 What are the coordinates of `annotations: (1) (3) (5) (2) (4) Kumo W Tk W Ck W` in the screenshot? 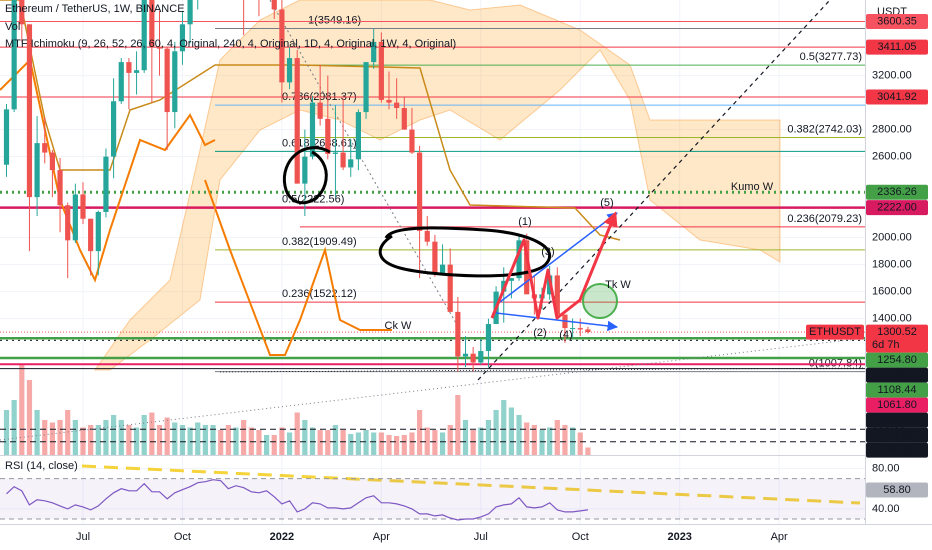 It's located at (579, 261).